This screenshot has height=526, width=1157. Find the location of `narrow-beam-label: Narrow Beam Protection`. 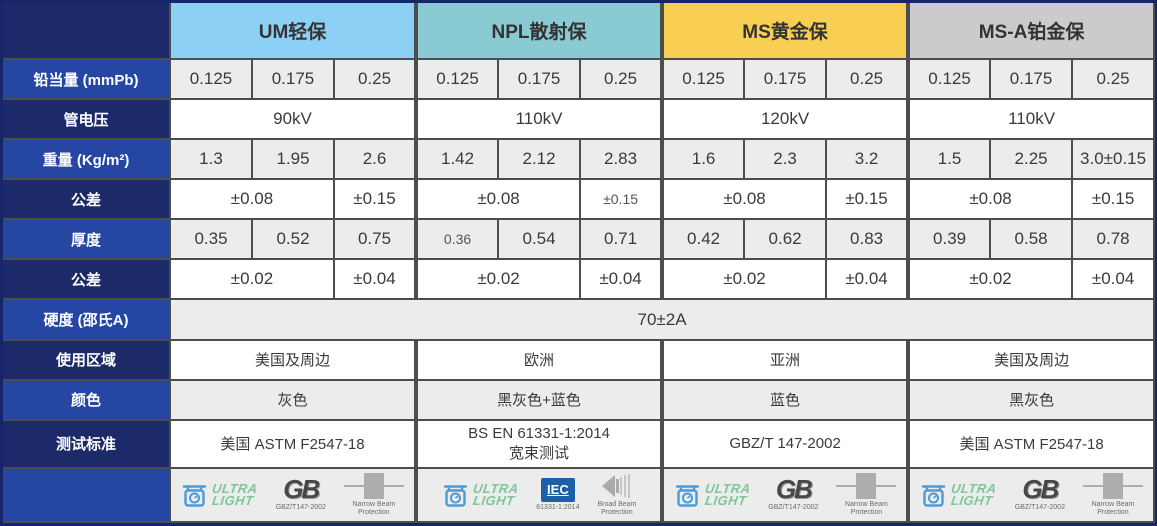

narrow-beam-label: Narrow Beam Protection is located at coordinates (1113, 508).